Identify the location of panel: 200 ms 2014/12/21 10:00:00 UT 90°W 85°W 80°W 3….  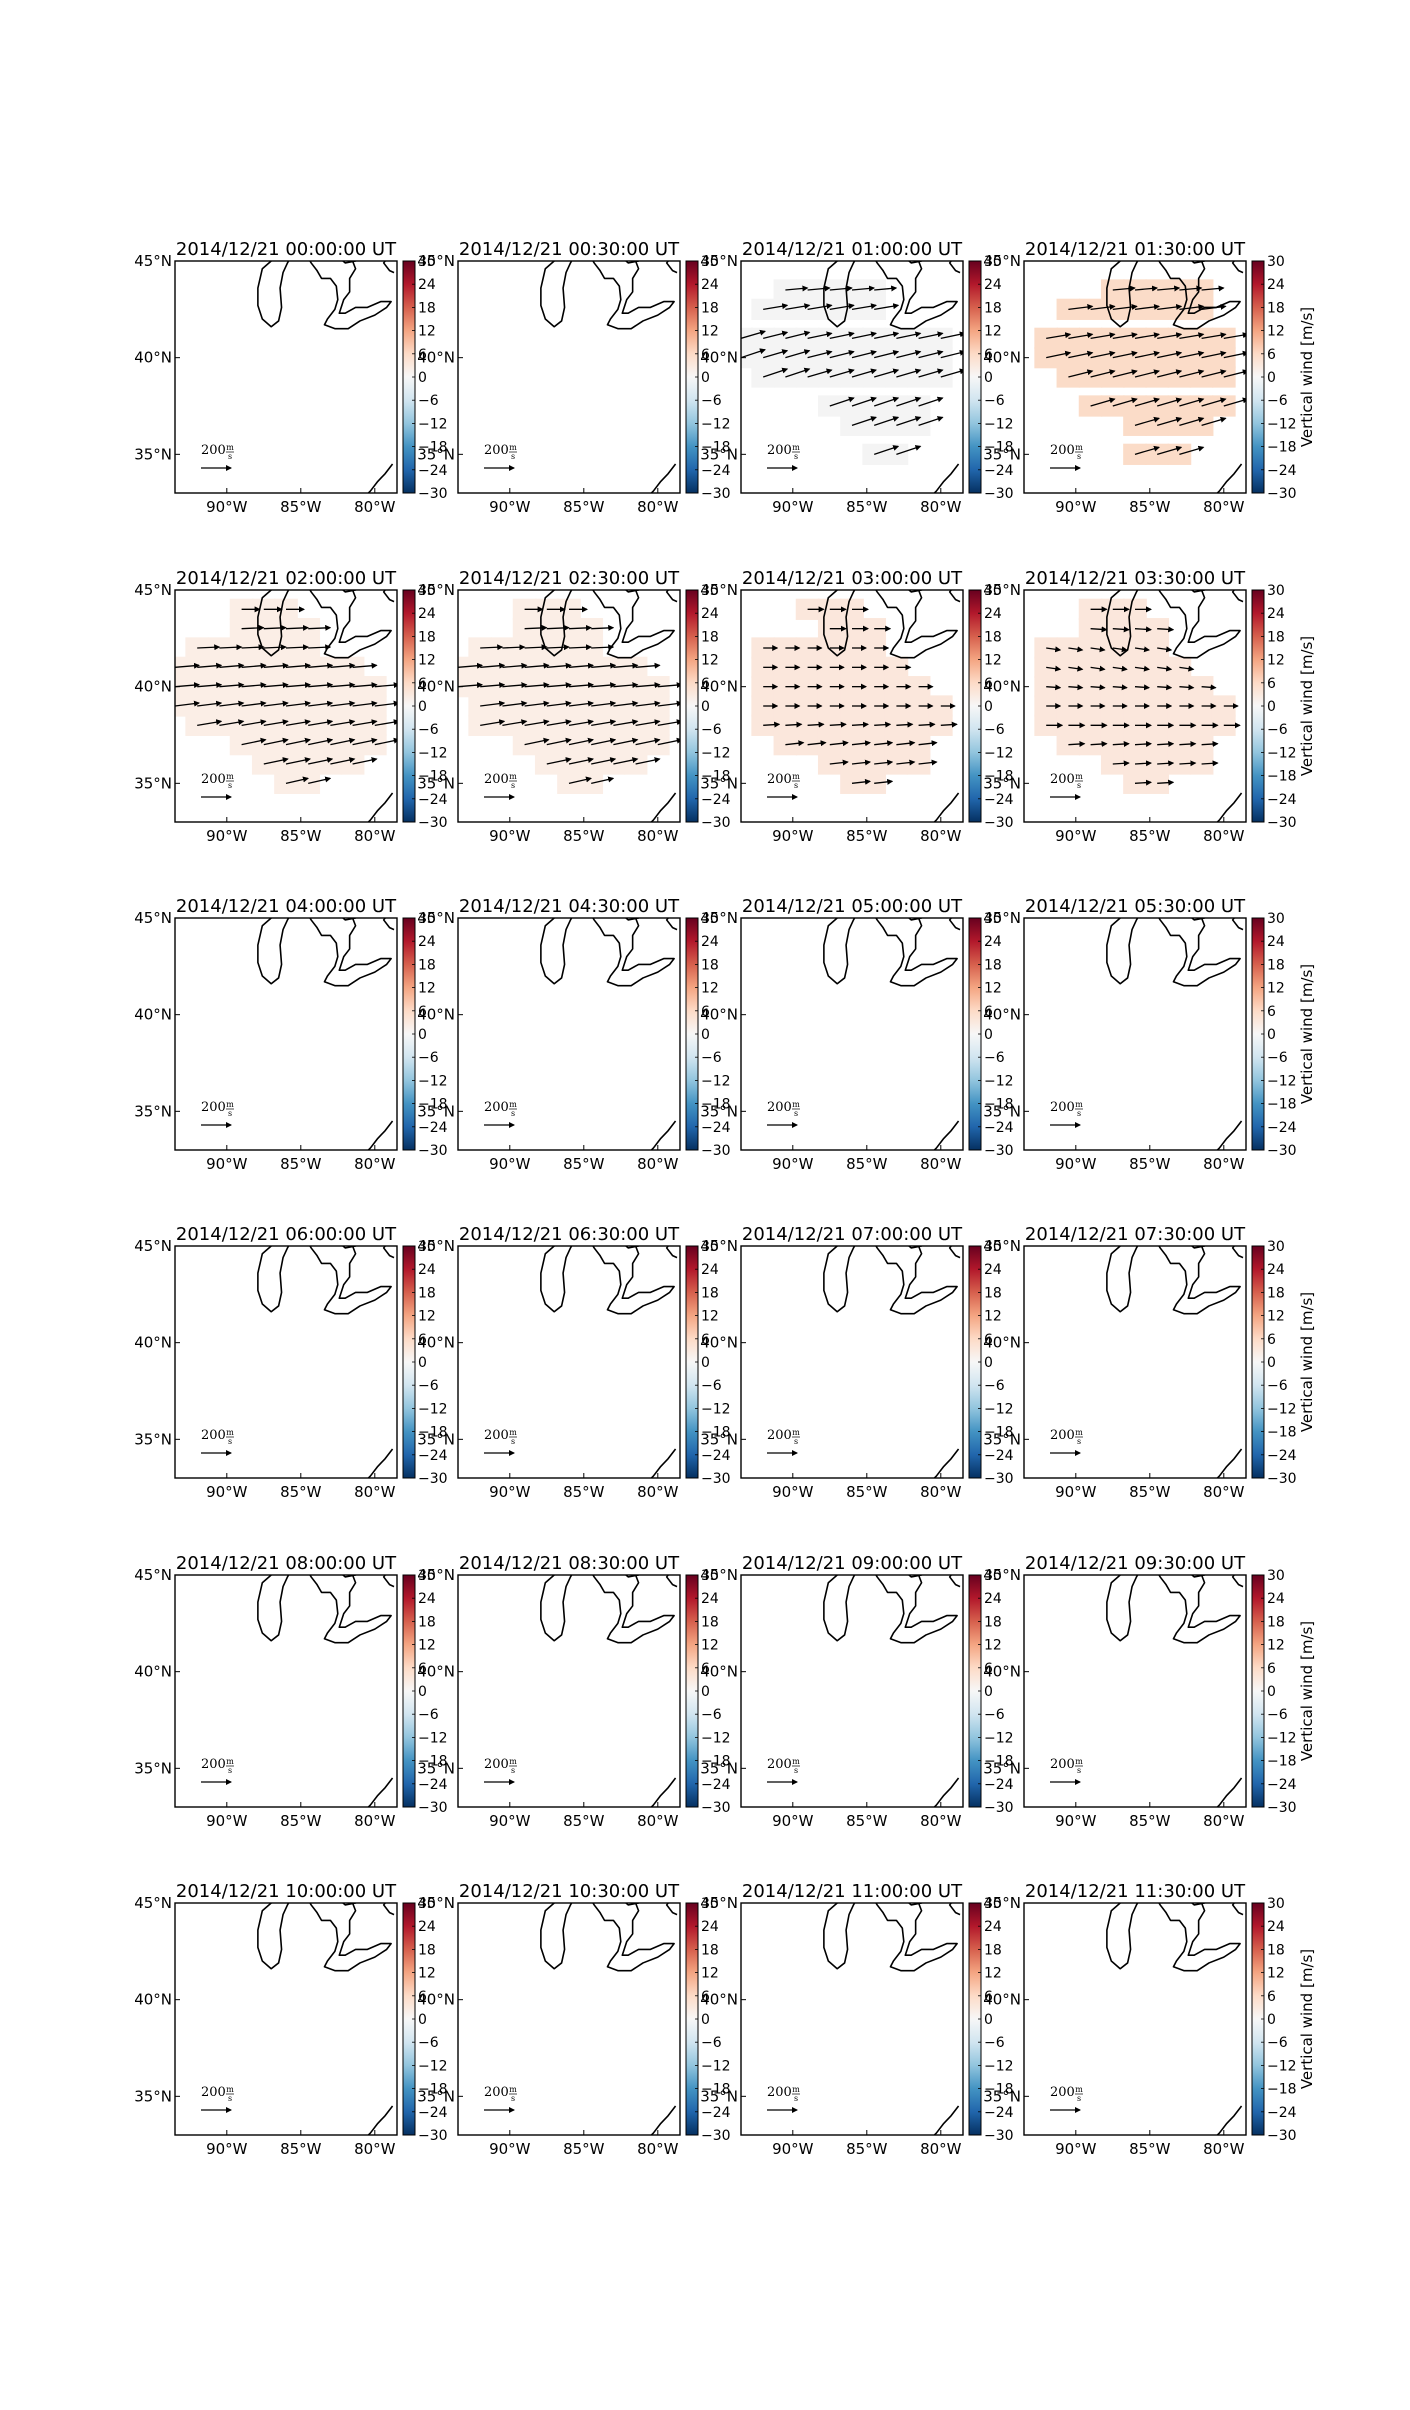
(290, 2019).